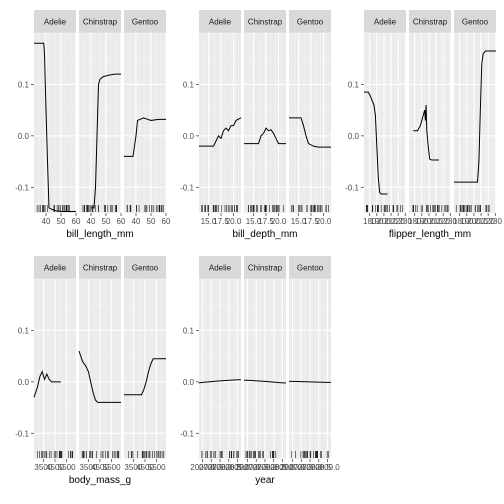 The width and height of the screenshot is (504, 504). Describe the element at coordinates (301, 467) in the screenshot. I see `x-tick-label: 2007.5` at that location.